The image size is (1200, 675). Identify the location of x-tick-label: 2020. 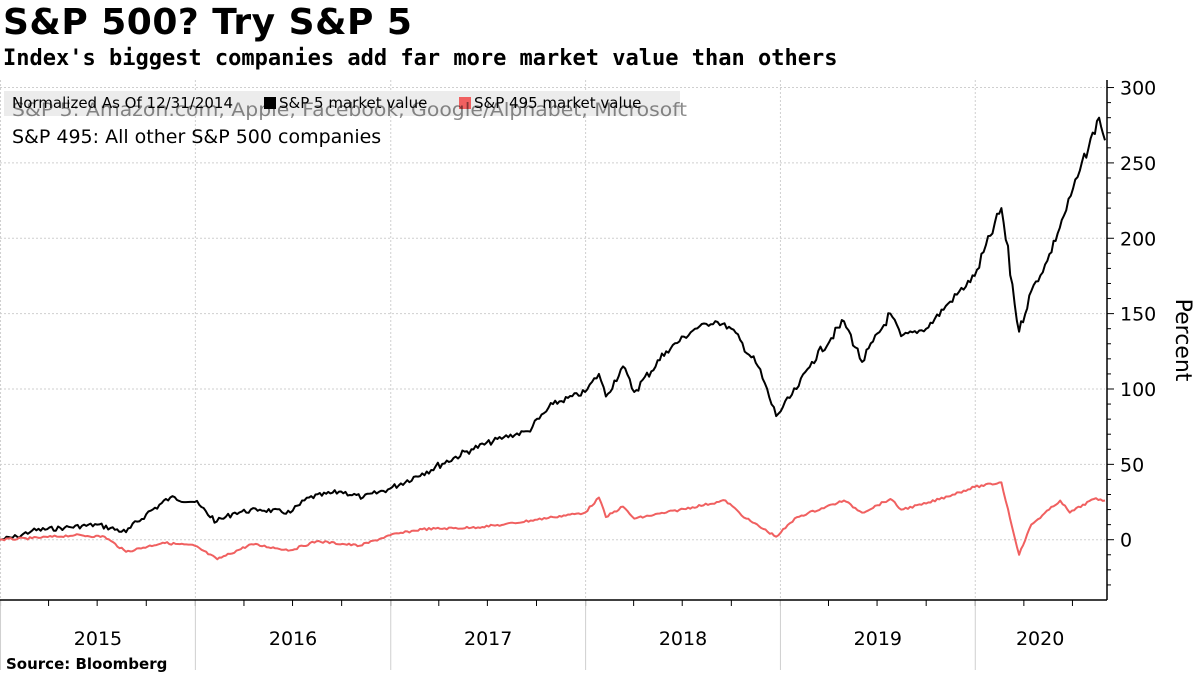
(1040, 639).